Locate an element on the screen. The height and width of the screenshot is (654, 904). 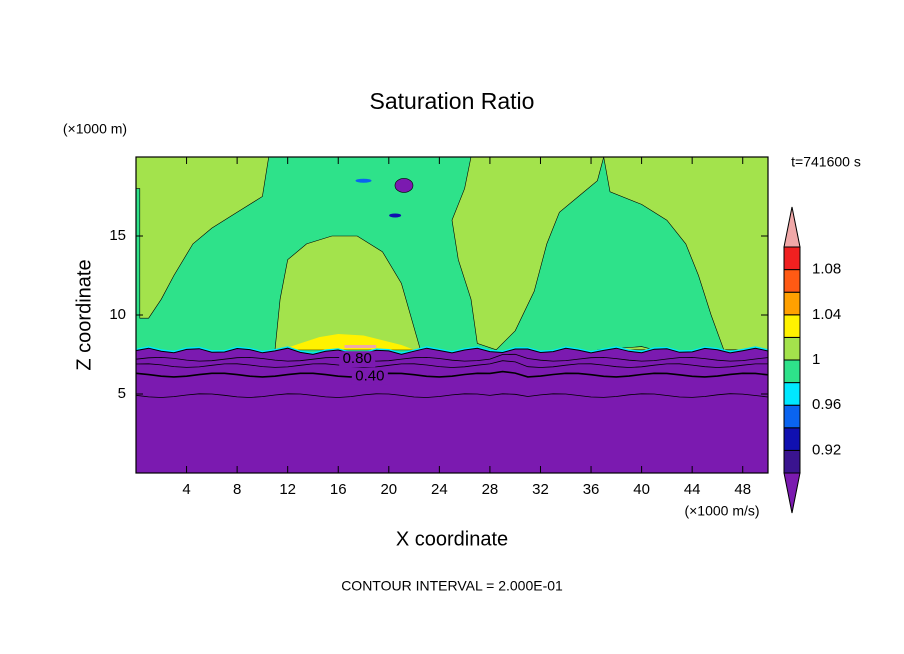
colorbar-tick-label: 0.92 is located at coordinates (826, 449).